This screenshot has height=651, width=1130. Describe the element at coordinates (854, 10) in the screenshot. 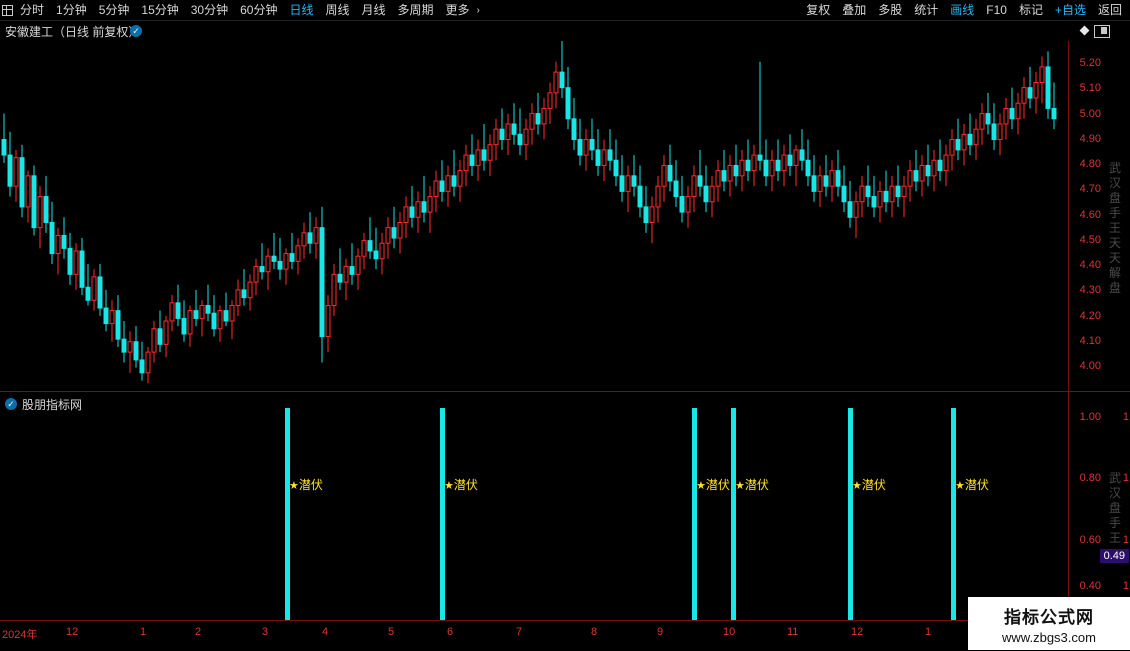

I see `action-diejia: 叠加` at that location.